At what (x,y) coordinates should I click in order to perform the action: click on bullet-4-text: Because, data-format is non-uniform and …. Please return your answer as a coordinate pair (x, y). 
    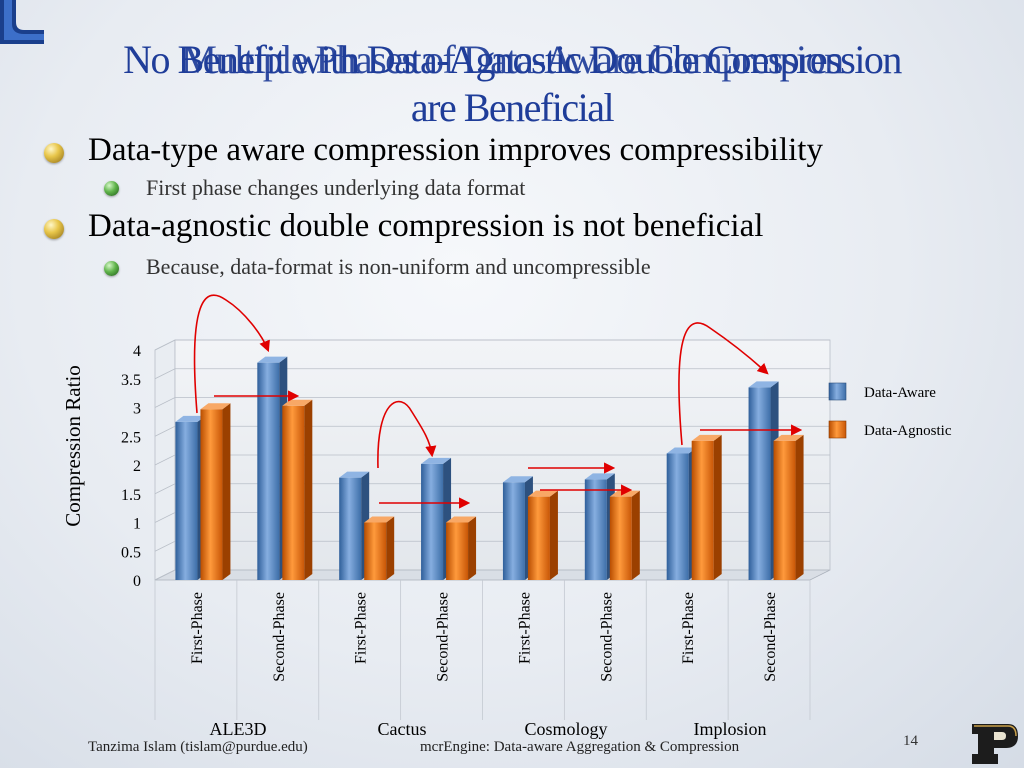
    Looking at the image, I should click on (398, 266).